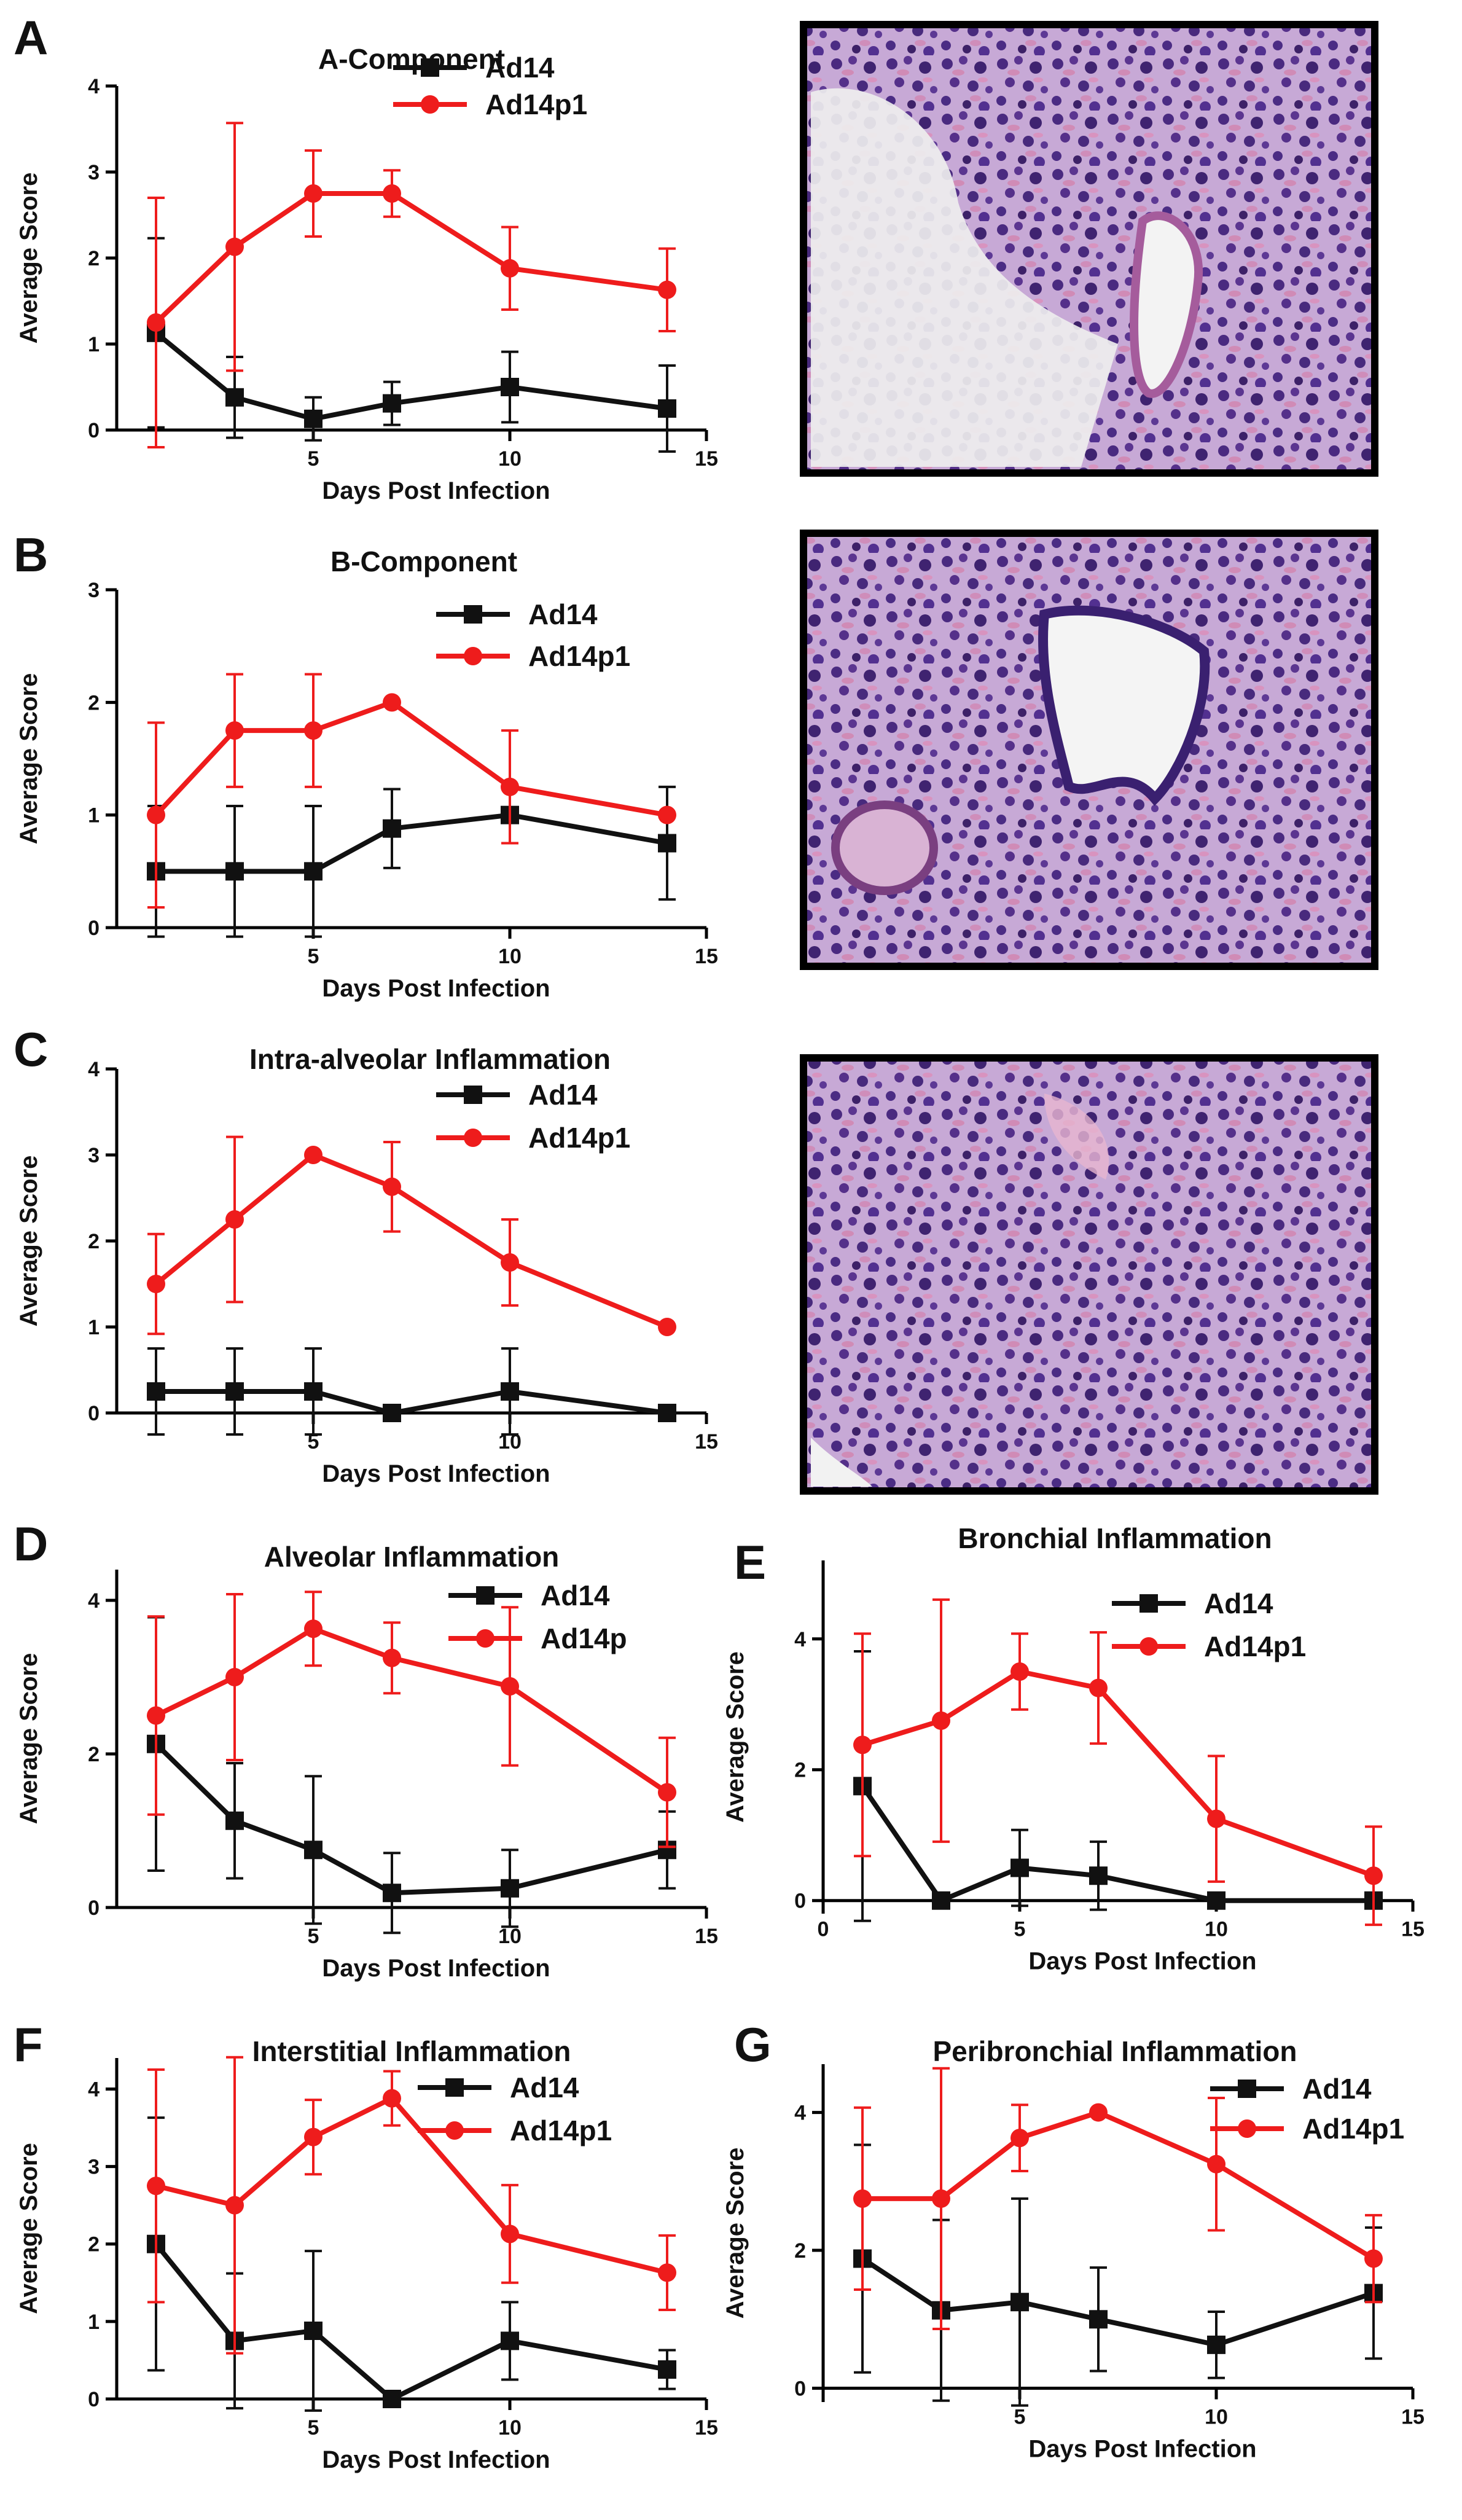 The image size is (1462, 2520). I want to click on series-ad14p, so click(412, 1720).